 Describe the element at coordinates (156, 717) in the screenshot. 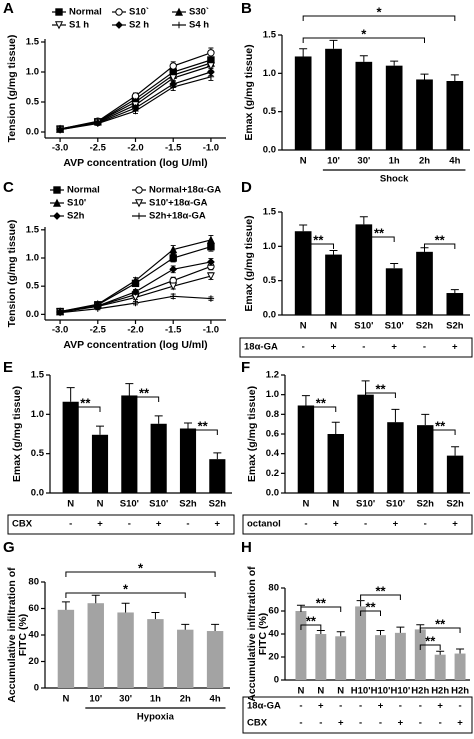

I see `x-axis-label: Hypoxia` at that location.